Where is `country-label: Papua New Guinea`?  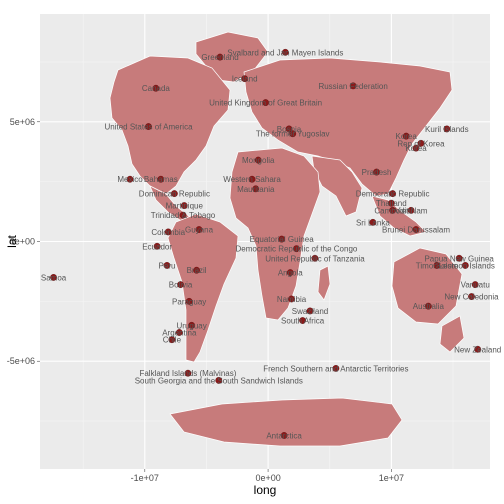 country-label: Papua New Guinea is located at coordinates (459, 258).